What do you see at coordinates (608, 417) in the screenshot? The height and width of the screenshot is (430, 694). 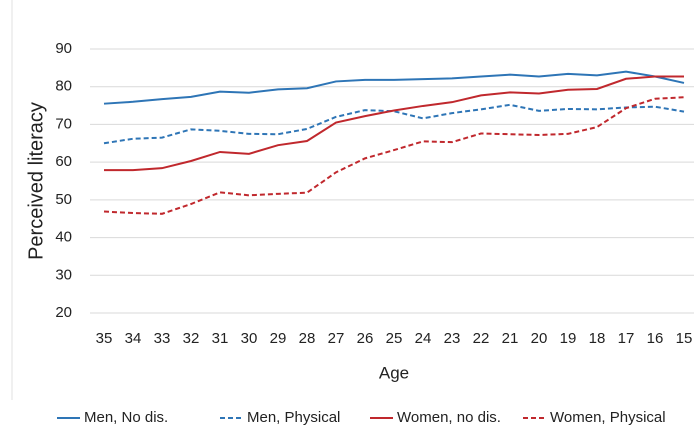 I see `legend-label: Women, Physical` at bounding box center [608, 417].